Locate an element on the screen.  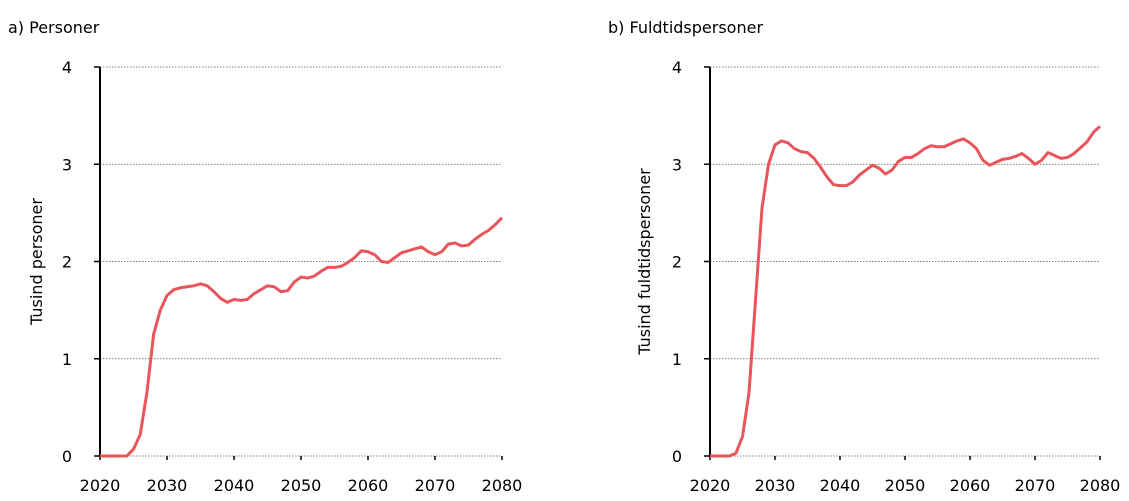
chart-title: b) Fuldtidspersoner is located at coordinates (685, 27).